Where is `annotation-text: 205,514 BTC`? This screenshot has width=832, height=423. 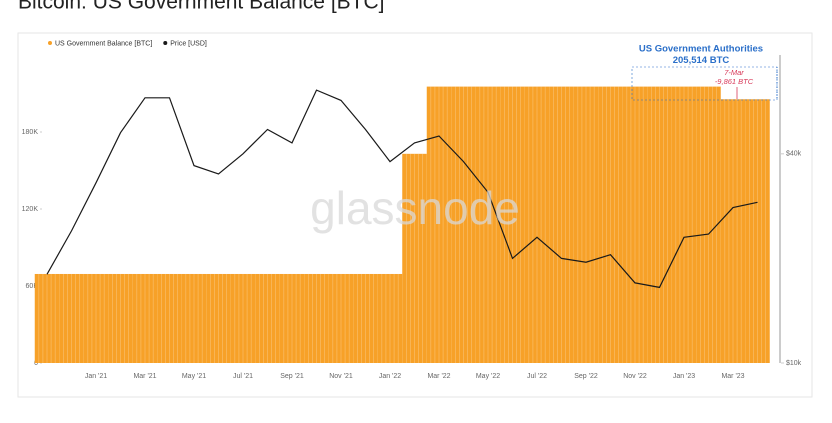 annotation-text: 205,514 BTC is located at coordinates (701, 60).